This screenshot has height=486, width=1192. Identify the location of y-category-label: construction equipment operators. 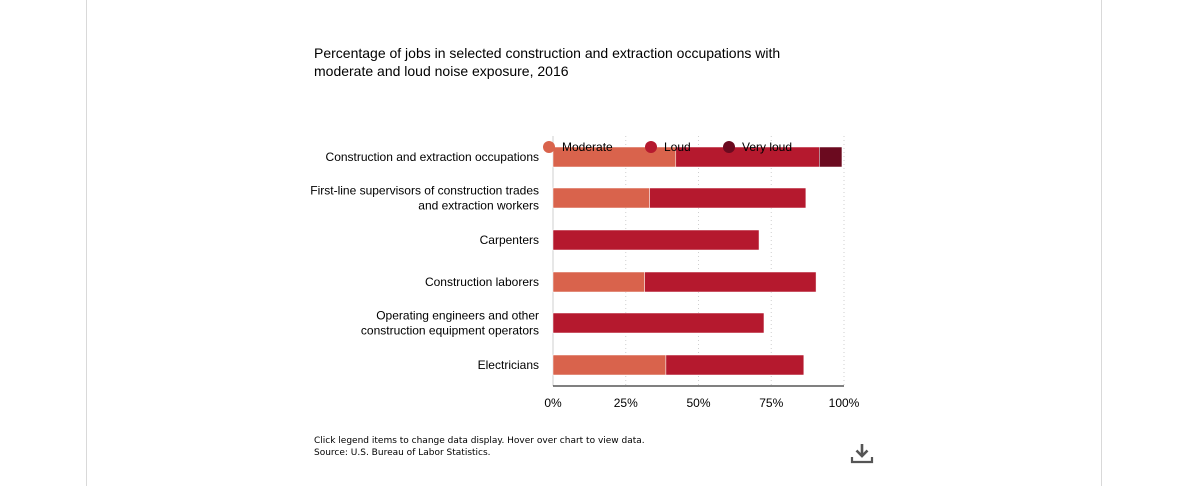
(450, 331).